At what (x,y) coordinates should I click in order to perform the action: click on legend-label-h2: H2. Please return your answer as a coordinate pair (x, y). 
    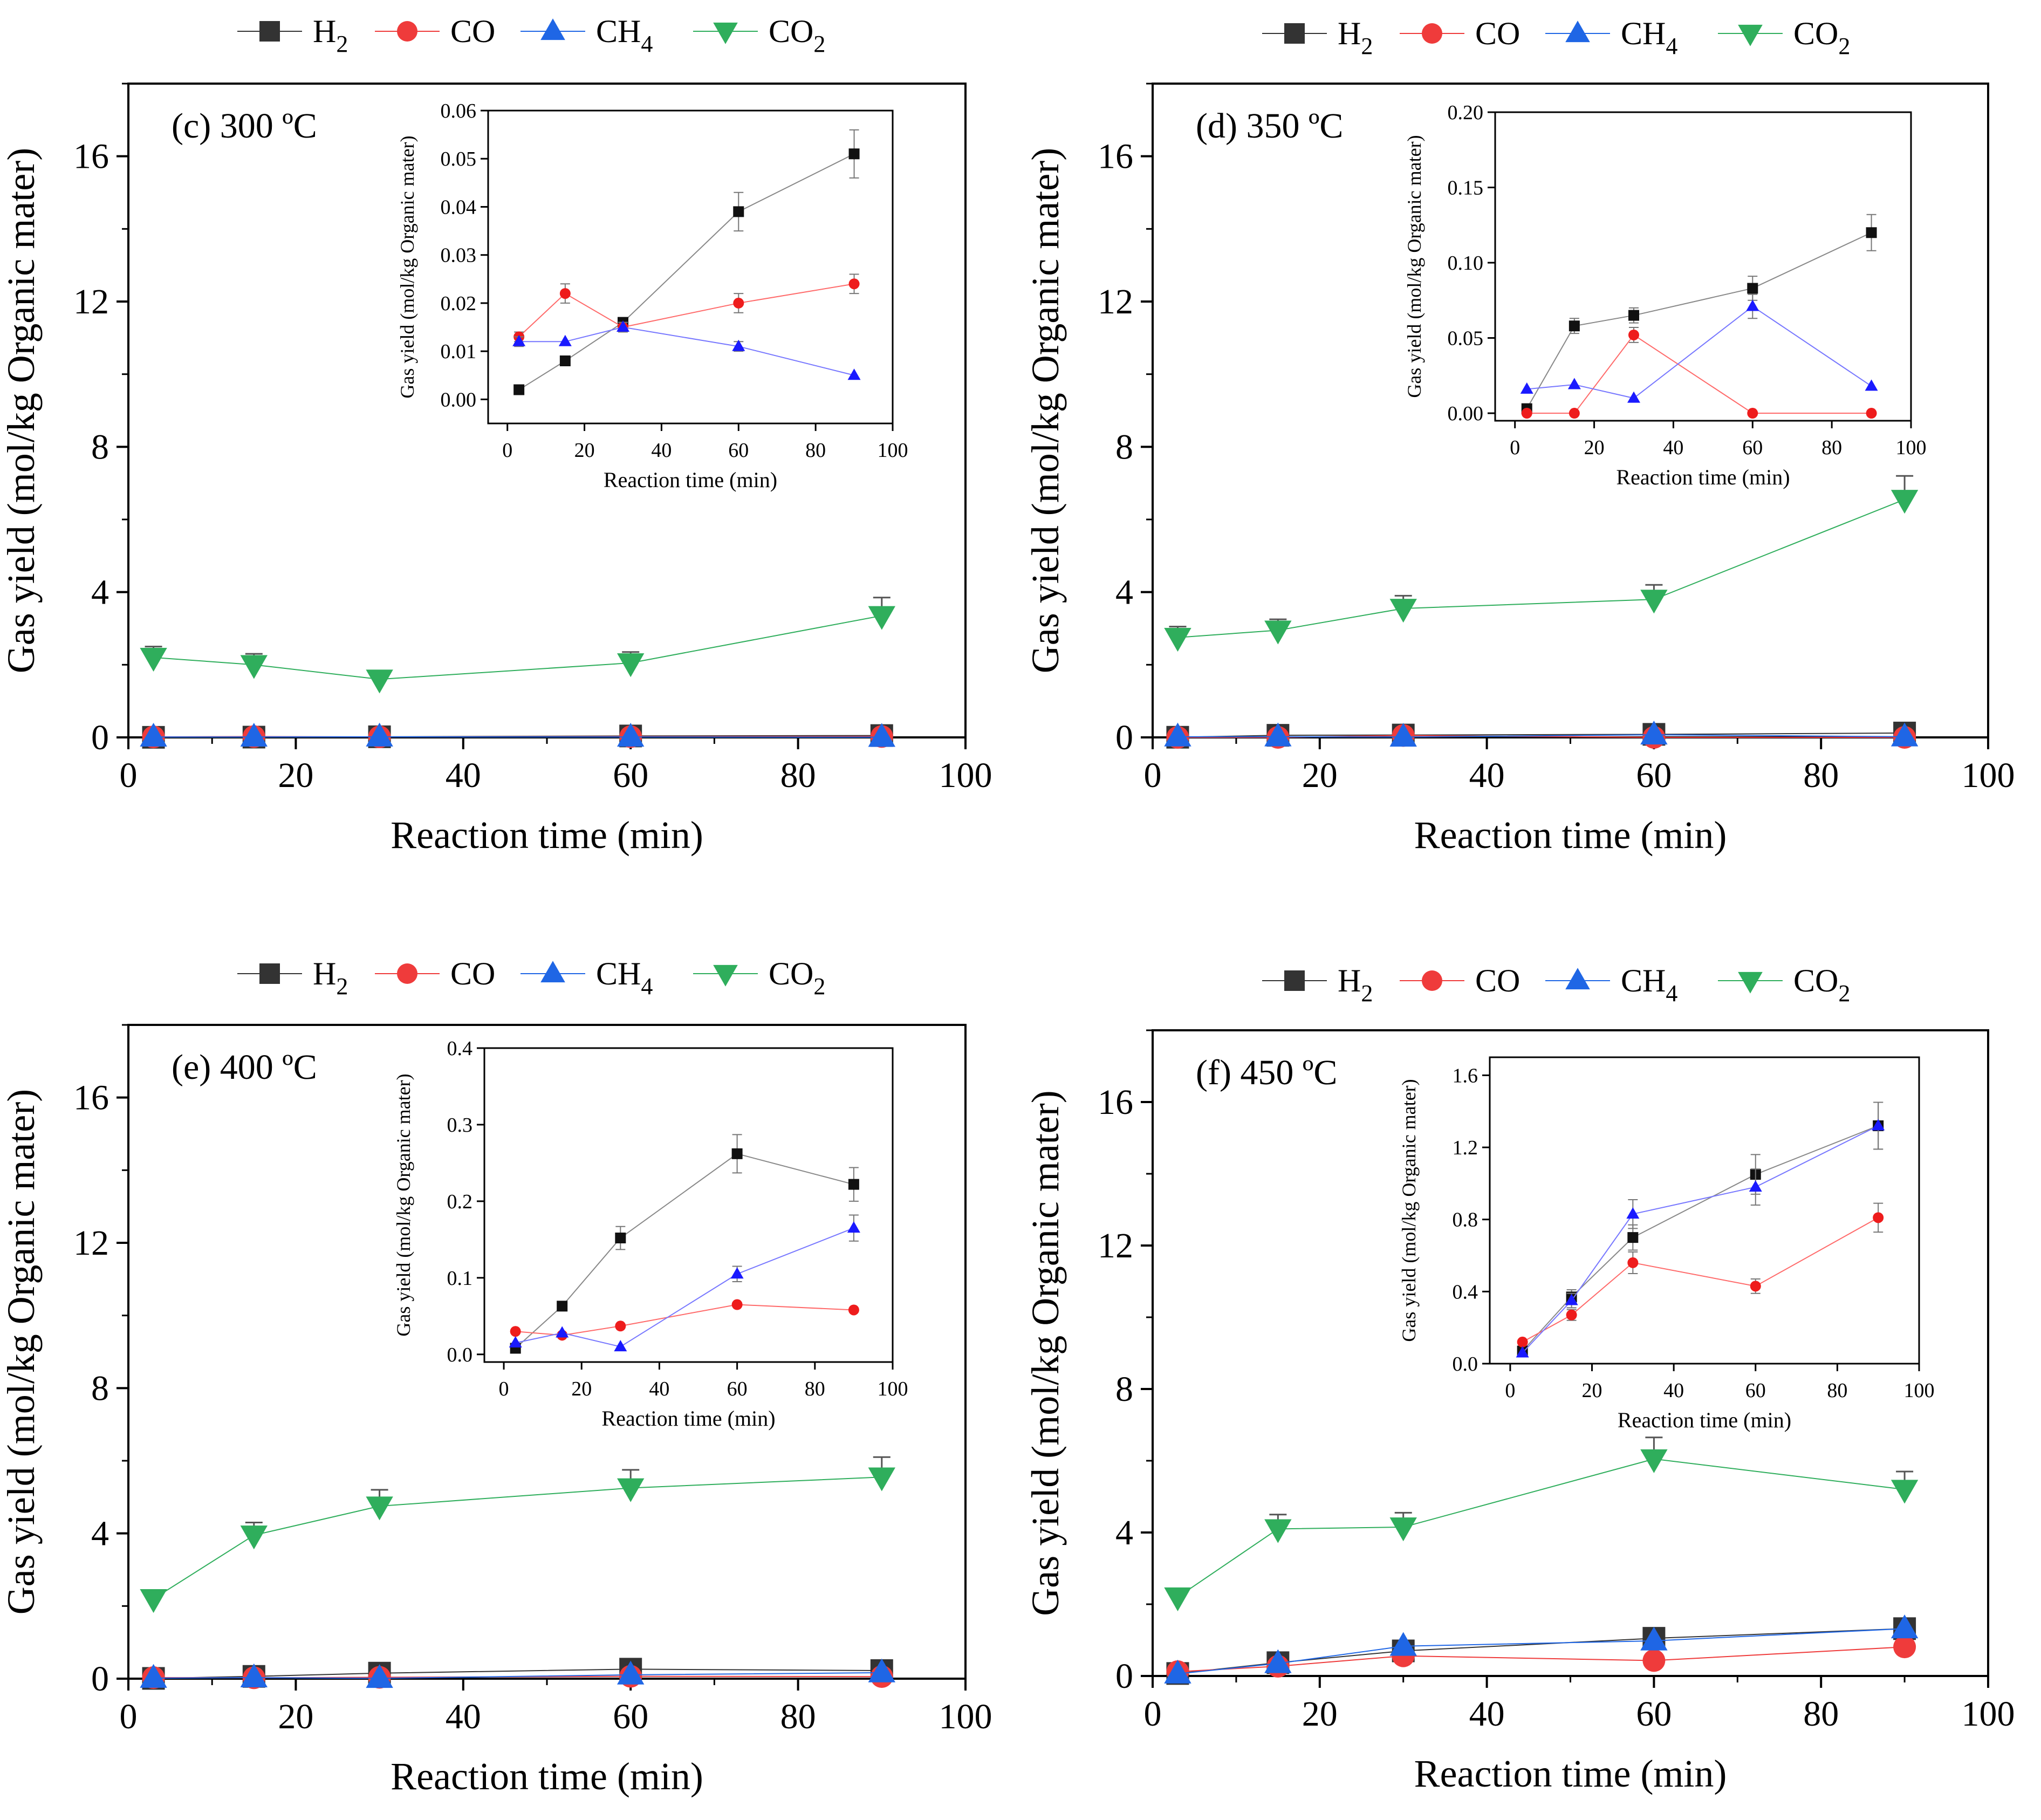
    Looking at the image, I should click on (330, 35).